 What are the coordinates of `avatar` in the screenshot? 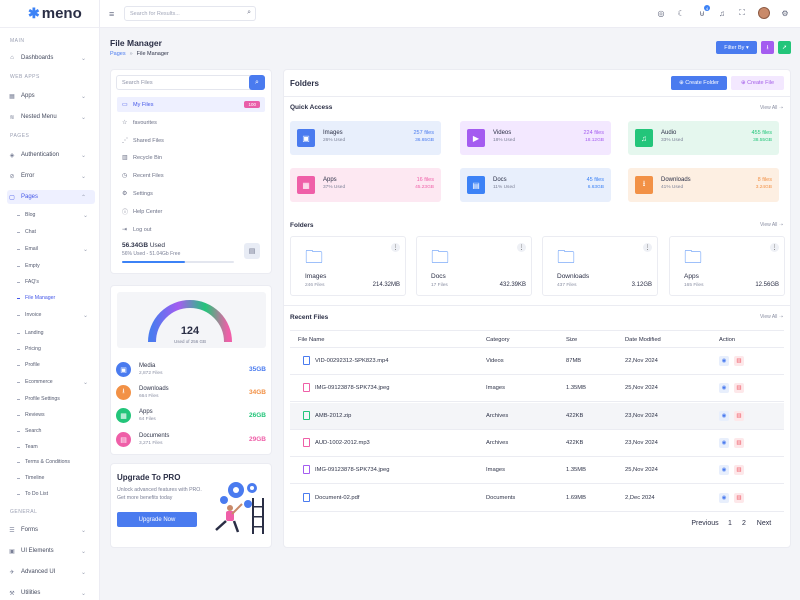 It's located at (764, 13).